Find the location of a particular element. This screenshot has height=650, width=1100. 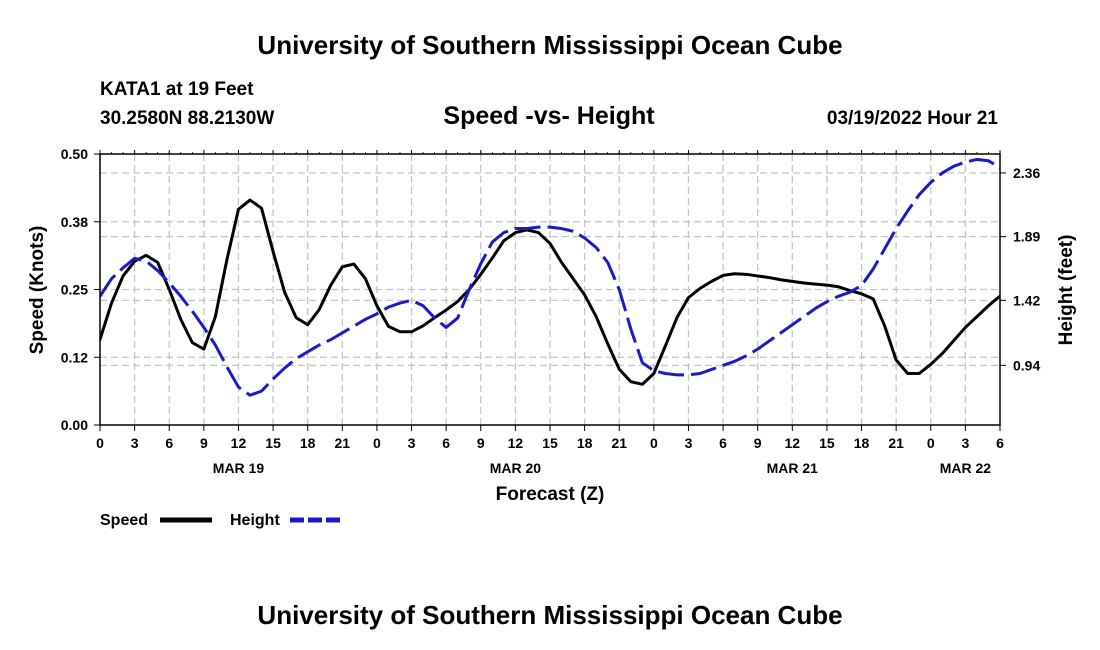

y-right-tick-label: 1.42 is located at coordinates (1026, 300).